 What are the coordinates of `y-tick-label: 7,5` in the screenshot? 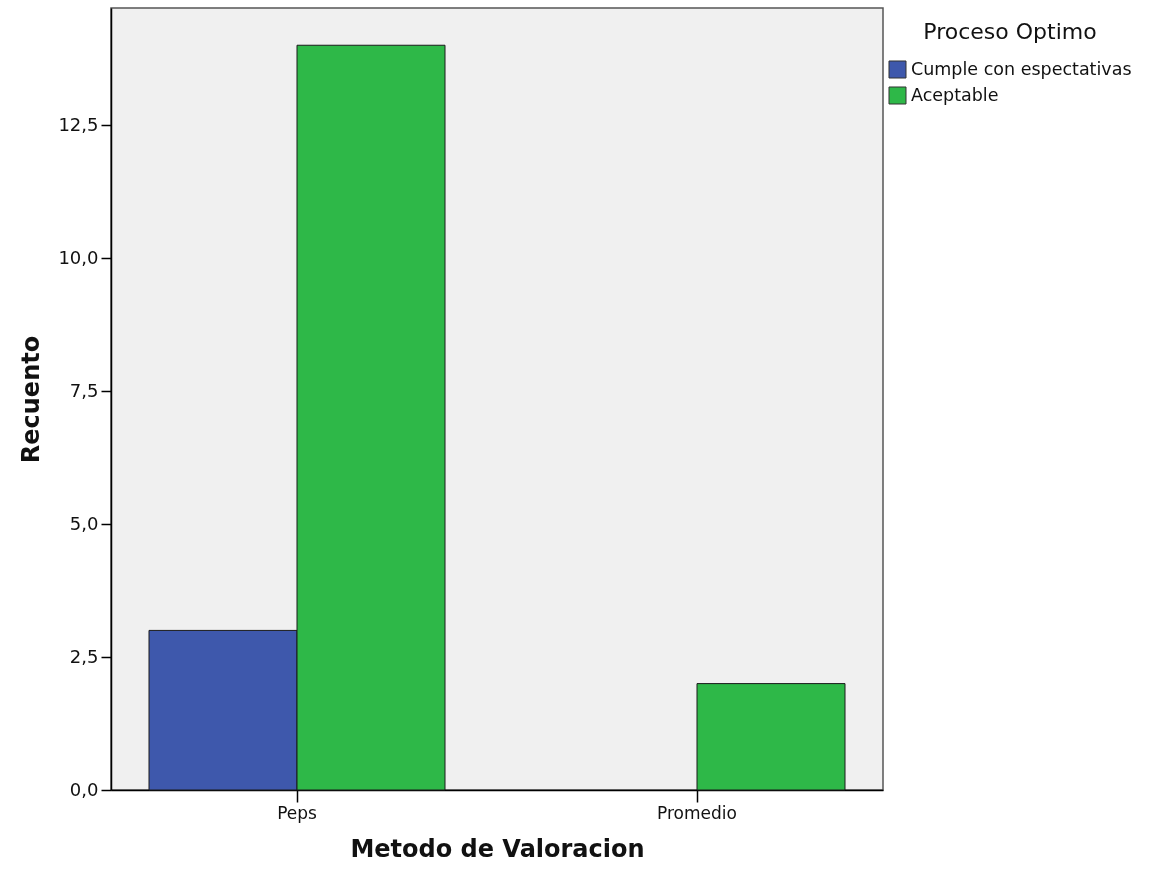 It's located at (84, 390).